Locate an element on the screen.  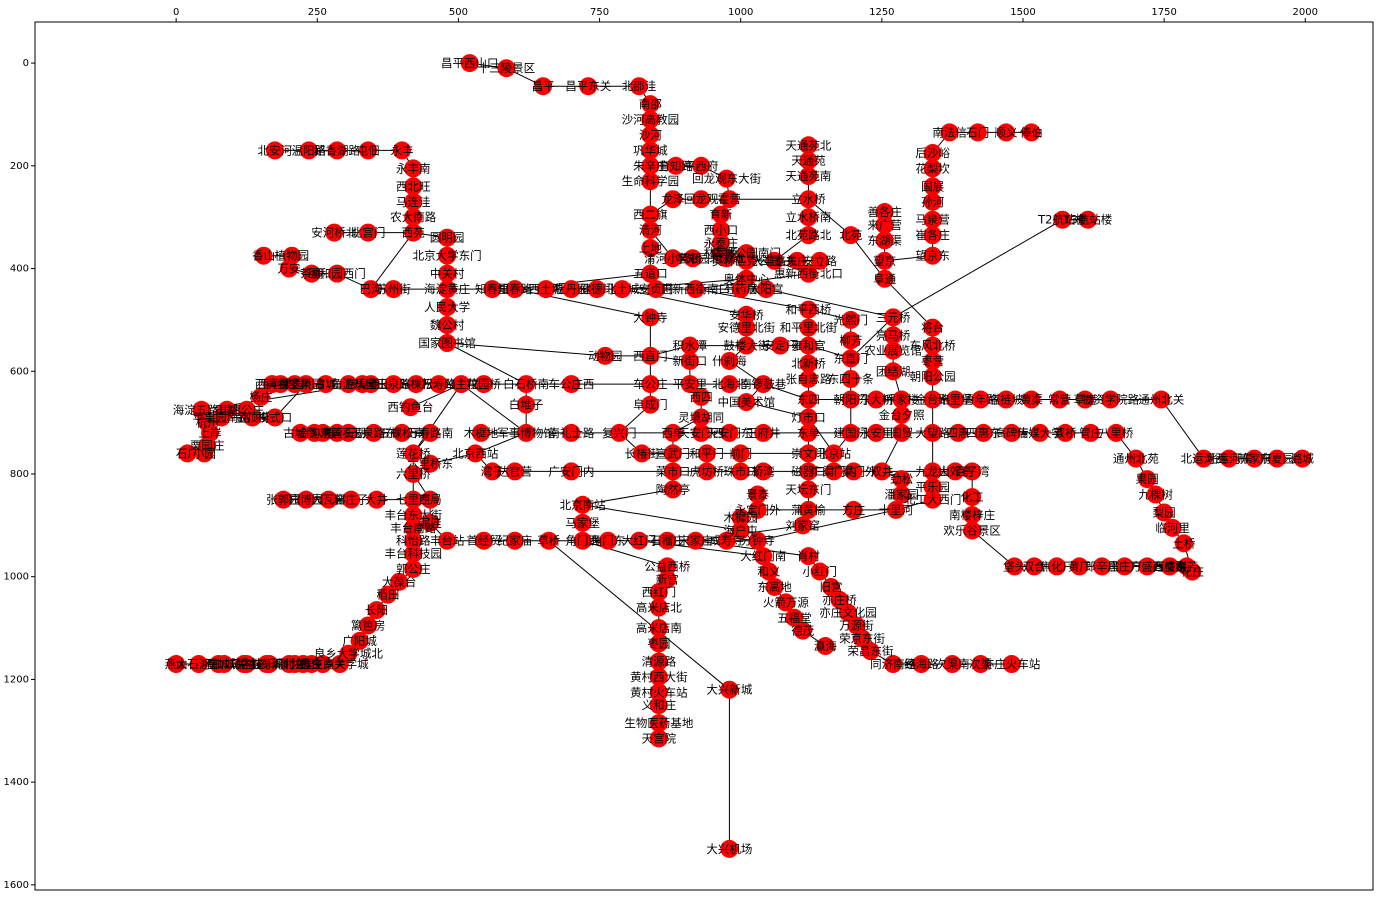
station-label: 永定门外 is located at coordinates (758, 510).